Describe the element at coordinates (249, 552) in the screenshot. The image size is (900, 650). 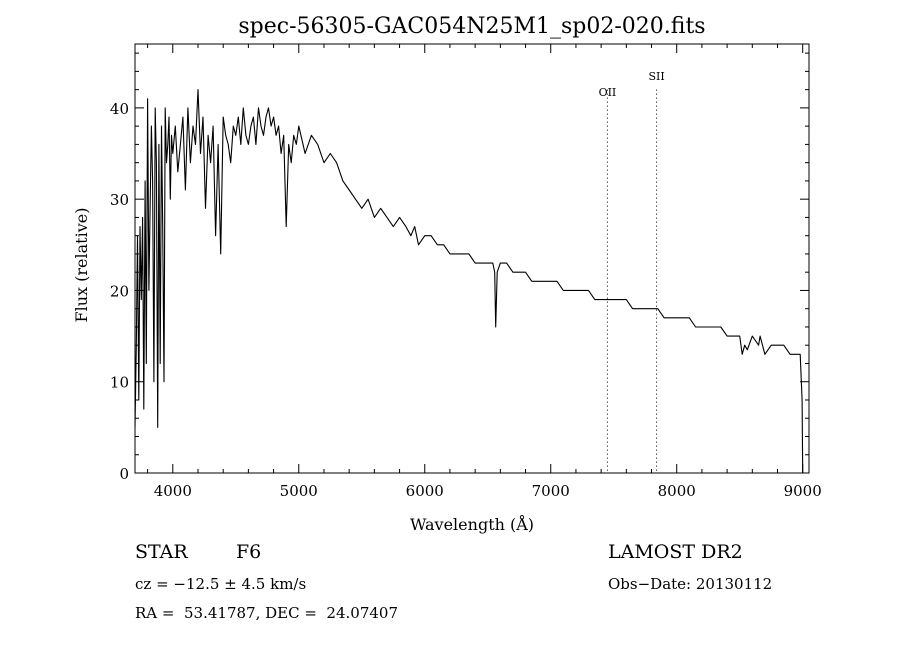
I see `spectral-subclass: F6` at that location.